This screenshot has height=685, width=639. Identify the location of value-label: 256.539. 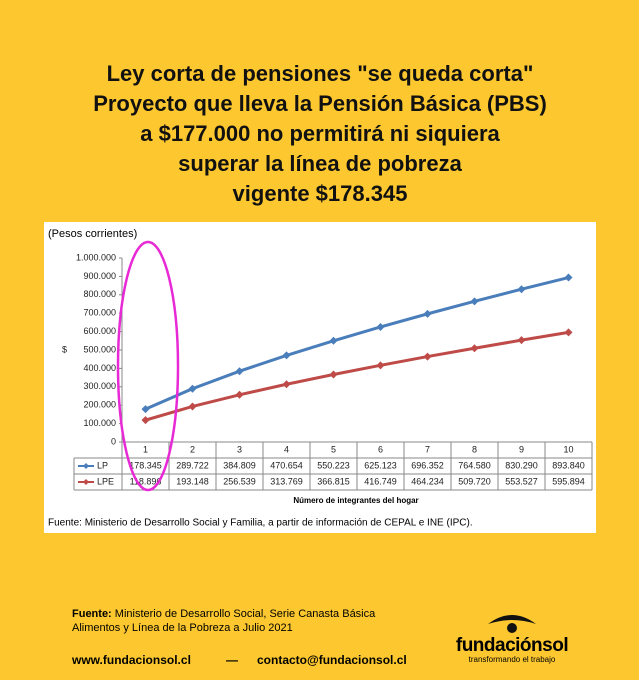
(239, 481).